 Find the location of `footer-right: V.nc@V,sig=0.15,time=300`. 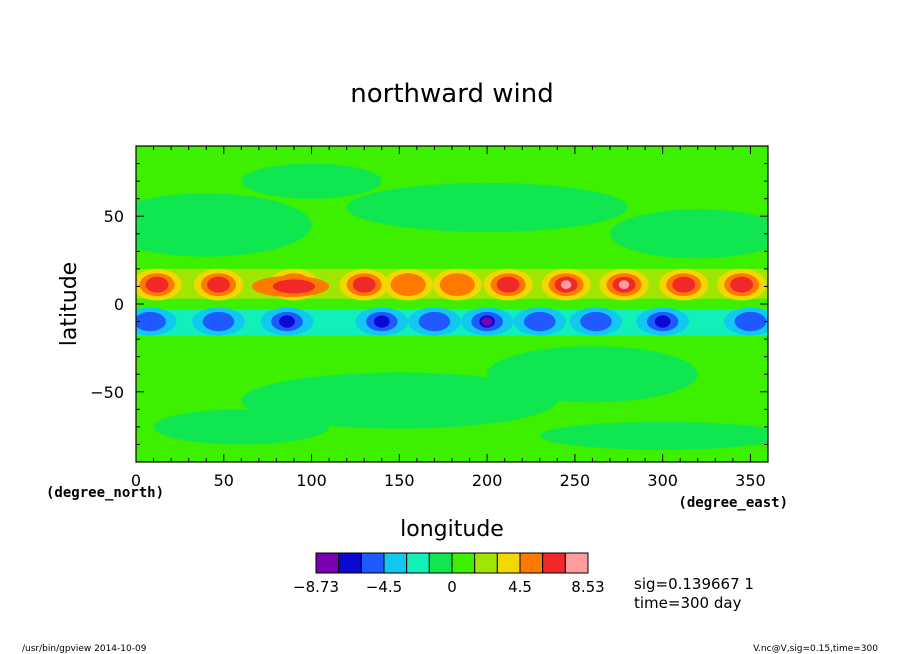

footer-right: V.nc@V,sig=0.15,time=300 is located at coordinates (815, 649).